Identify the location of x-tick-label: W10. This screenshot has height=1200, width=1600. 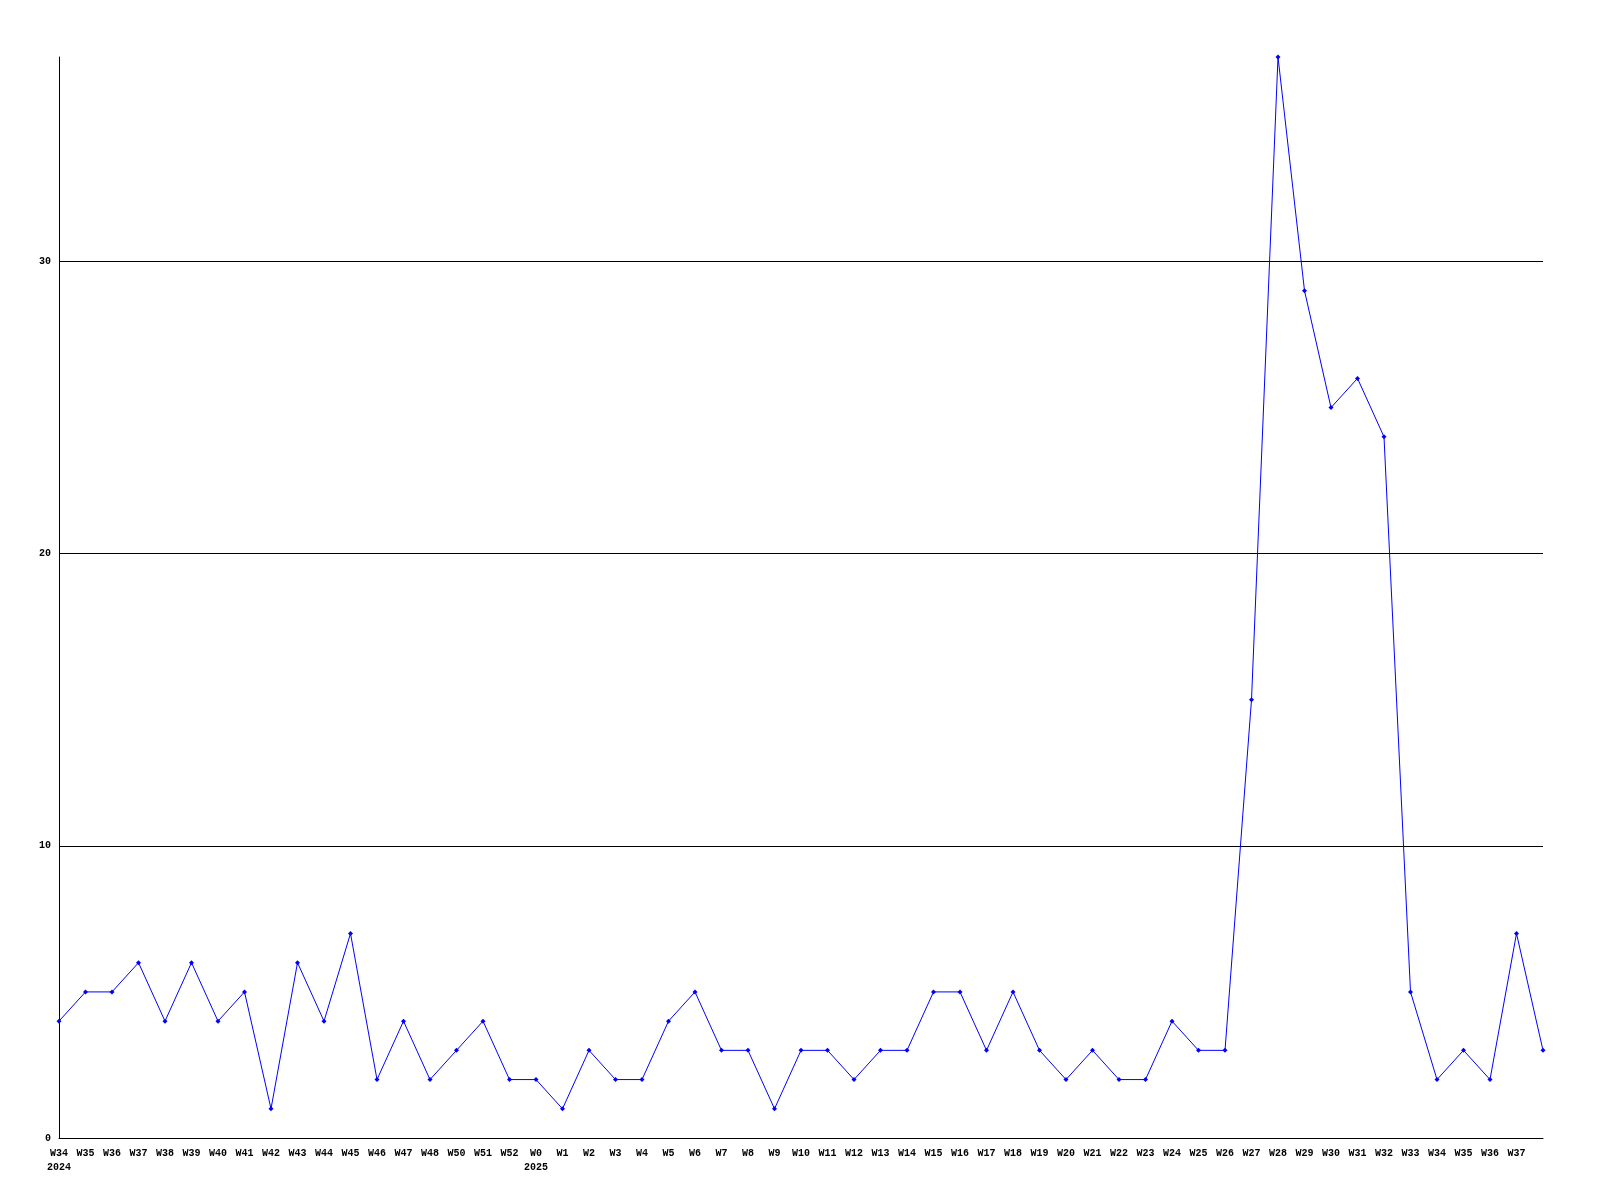
(801, 1153).